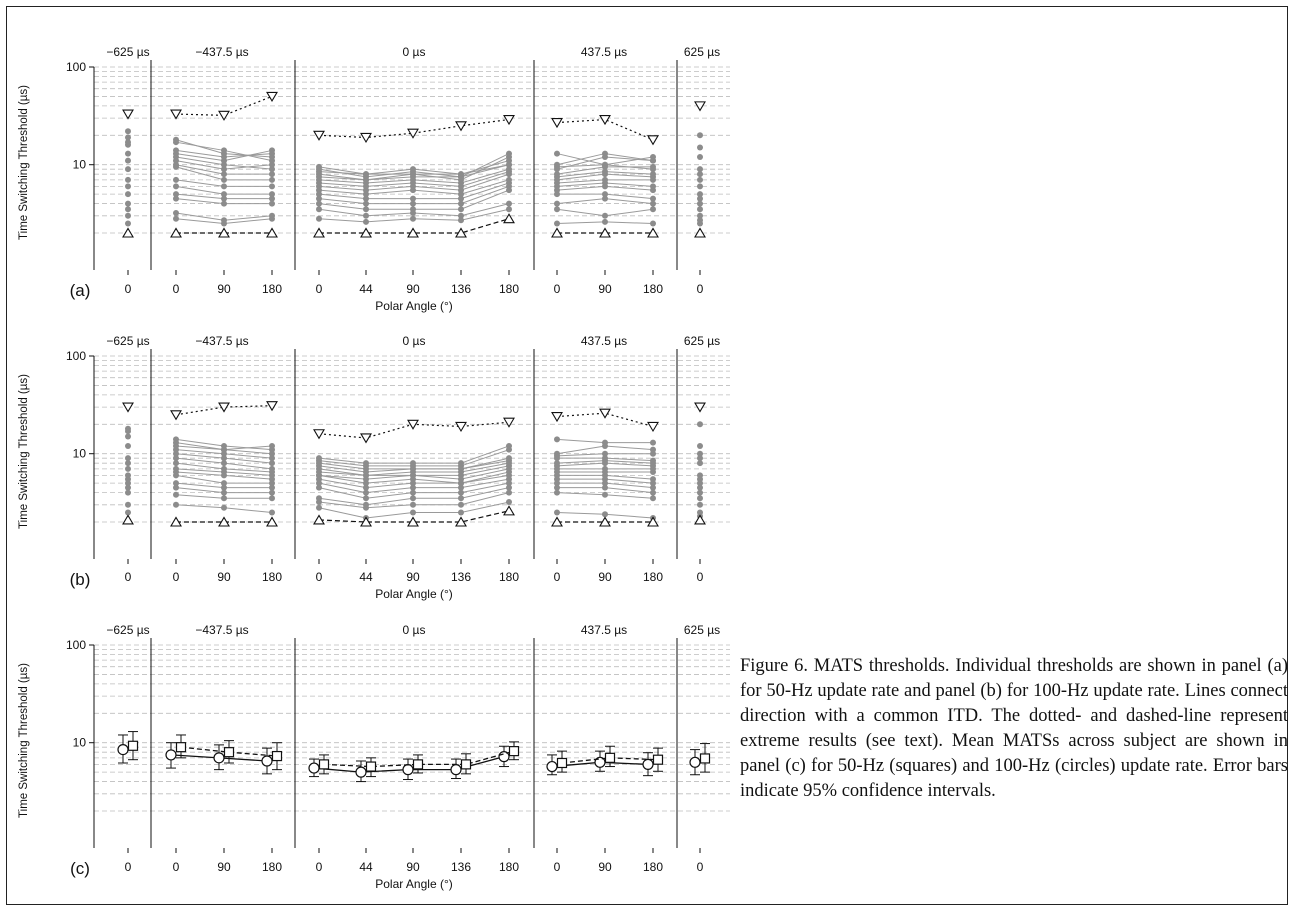 This screenshot has width=1294, height=911. Describe the element at coordinates (414, 306) in the screenshot. I see `x-axis-title: Polar Angle (°)` at that location.